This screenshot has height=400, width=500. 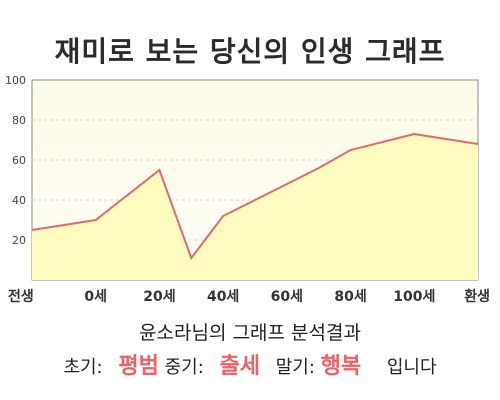 I want to click on late-label: 말기:, so click(x=295, y=367).